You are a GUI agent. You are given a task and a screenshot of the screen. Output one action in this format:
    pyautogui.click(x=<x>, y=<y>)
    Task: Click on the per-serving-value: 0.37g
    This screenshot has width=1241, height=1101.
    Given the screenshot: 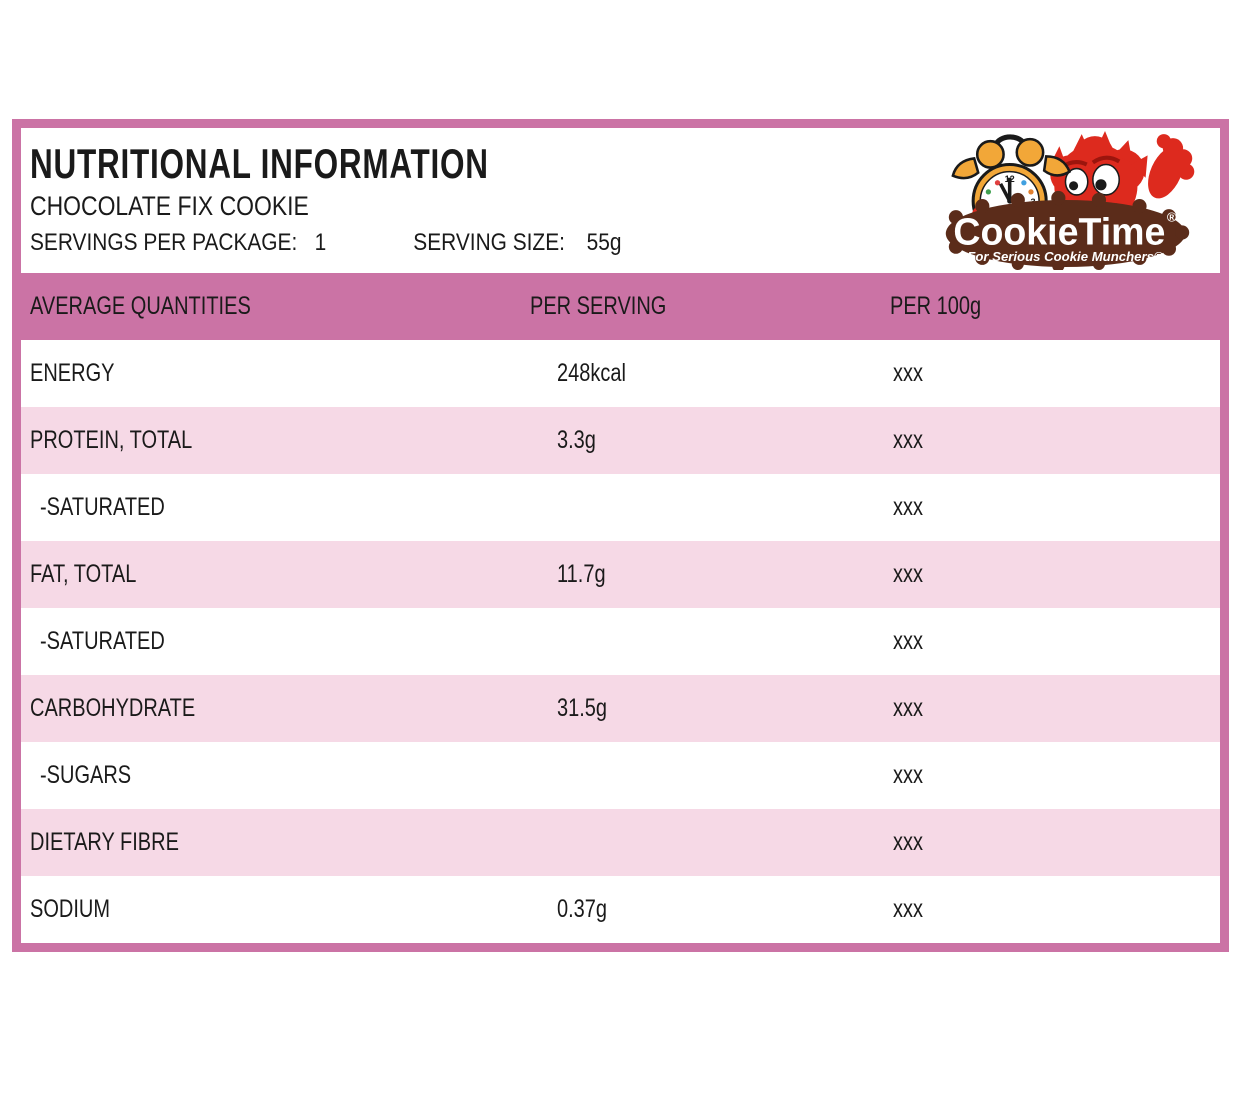 What is the action you would take?
    pyautogui.click(x=582, y=909)
    